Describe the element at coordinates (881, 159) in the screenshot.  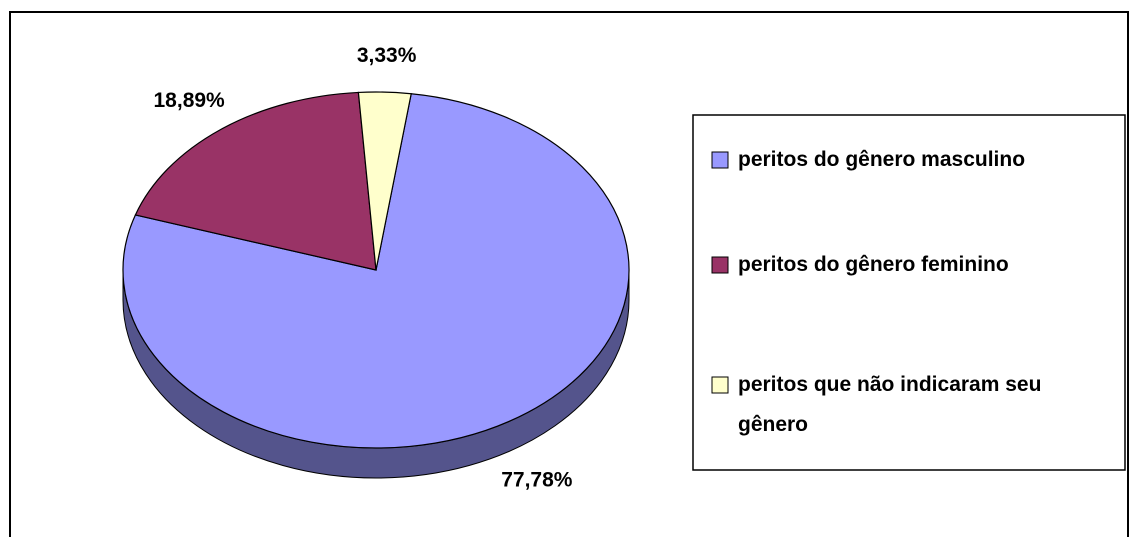
I see `legend-label: peritos do gênero masculino` at that location.